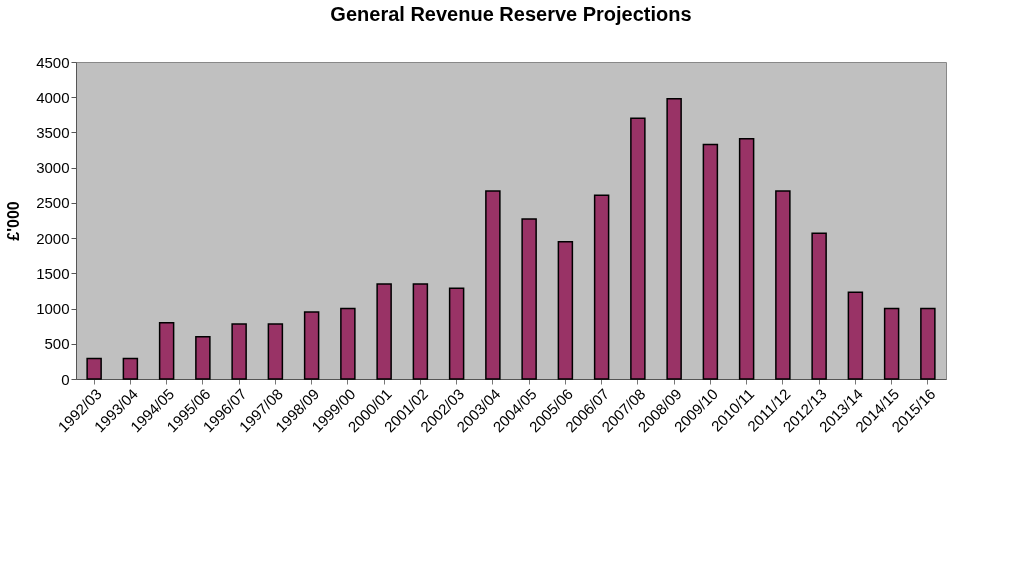  Describe the element at coordinates (53, 168) in the screenshot. I see `y-tick-label: 3000` at that location.